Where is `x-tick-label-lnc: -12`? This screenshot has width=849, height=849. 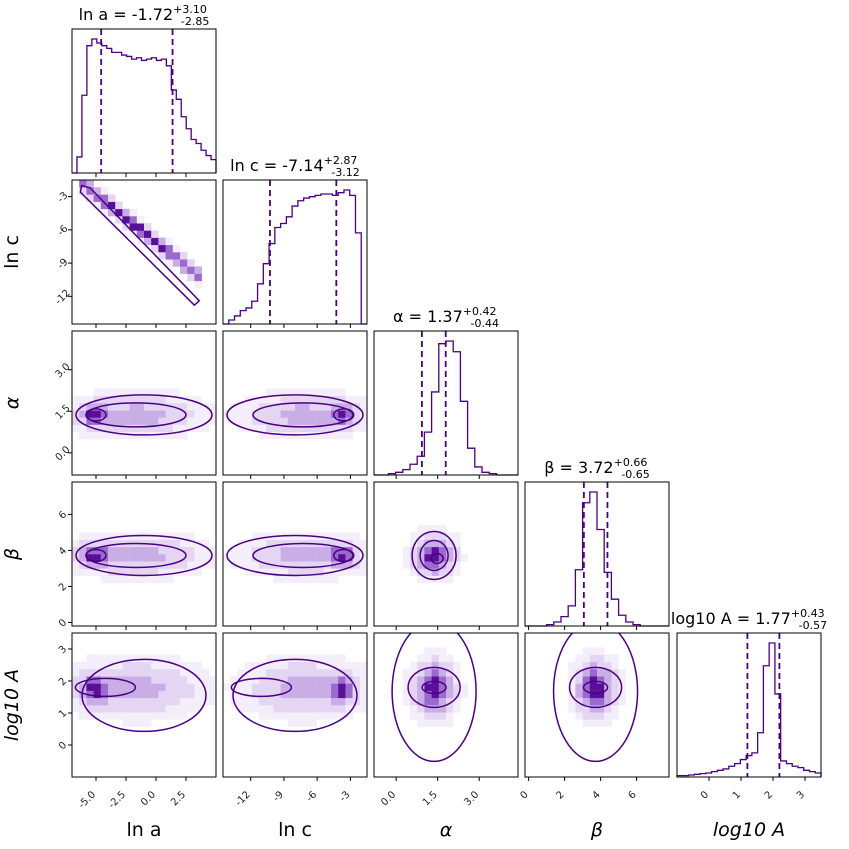 x-tick-label-lnc: -12 is located at coordinates (242, 798).